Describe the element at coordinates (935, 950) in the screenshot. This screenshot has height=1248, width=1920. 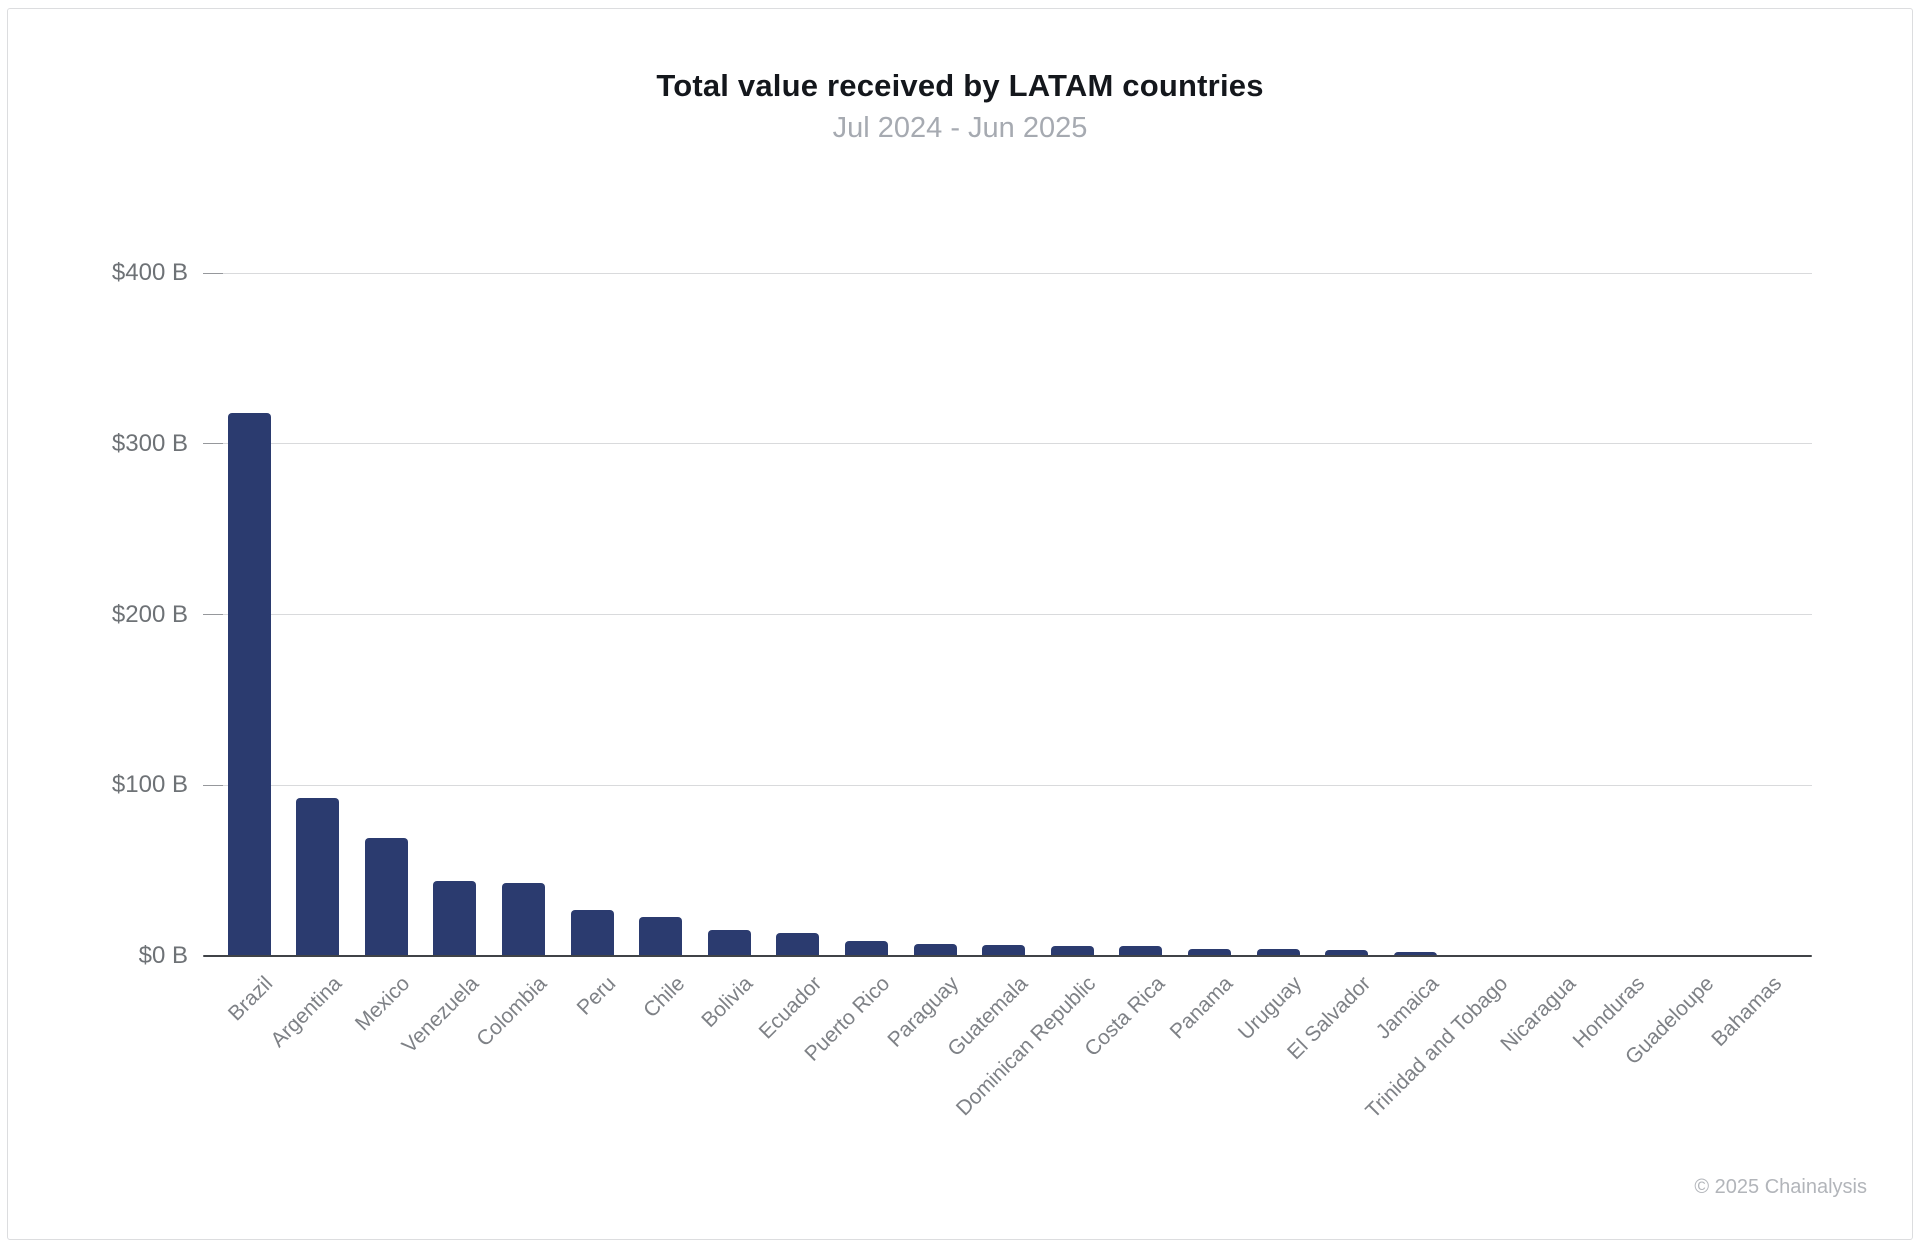
I see `bar-paraguay` at that location.